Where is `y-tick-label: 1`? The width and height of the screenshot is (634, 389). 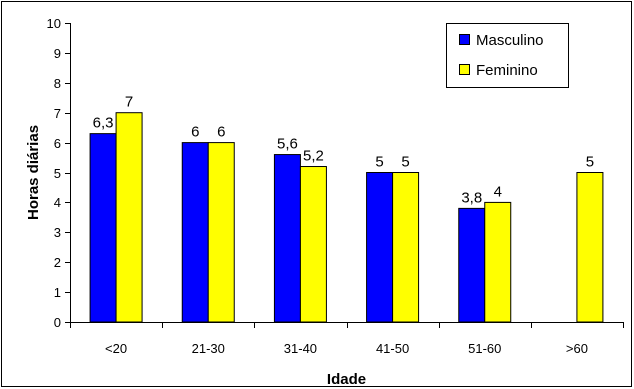 y-tick-label: 1 is located at coordinates (57, 292).